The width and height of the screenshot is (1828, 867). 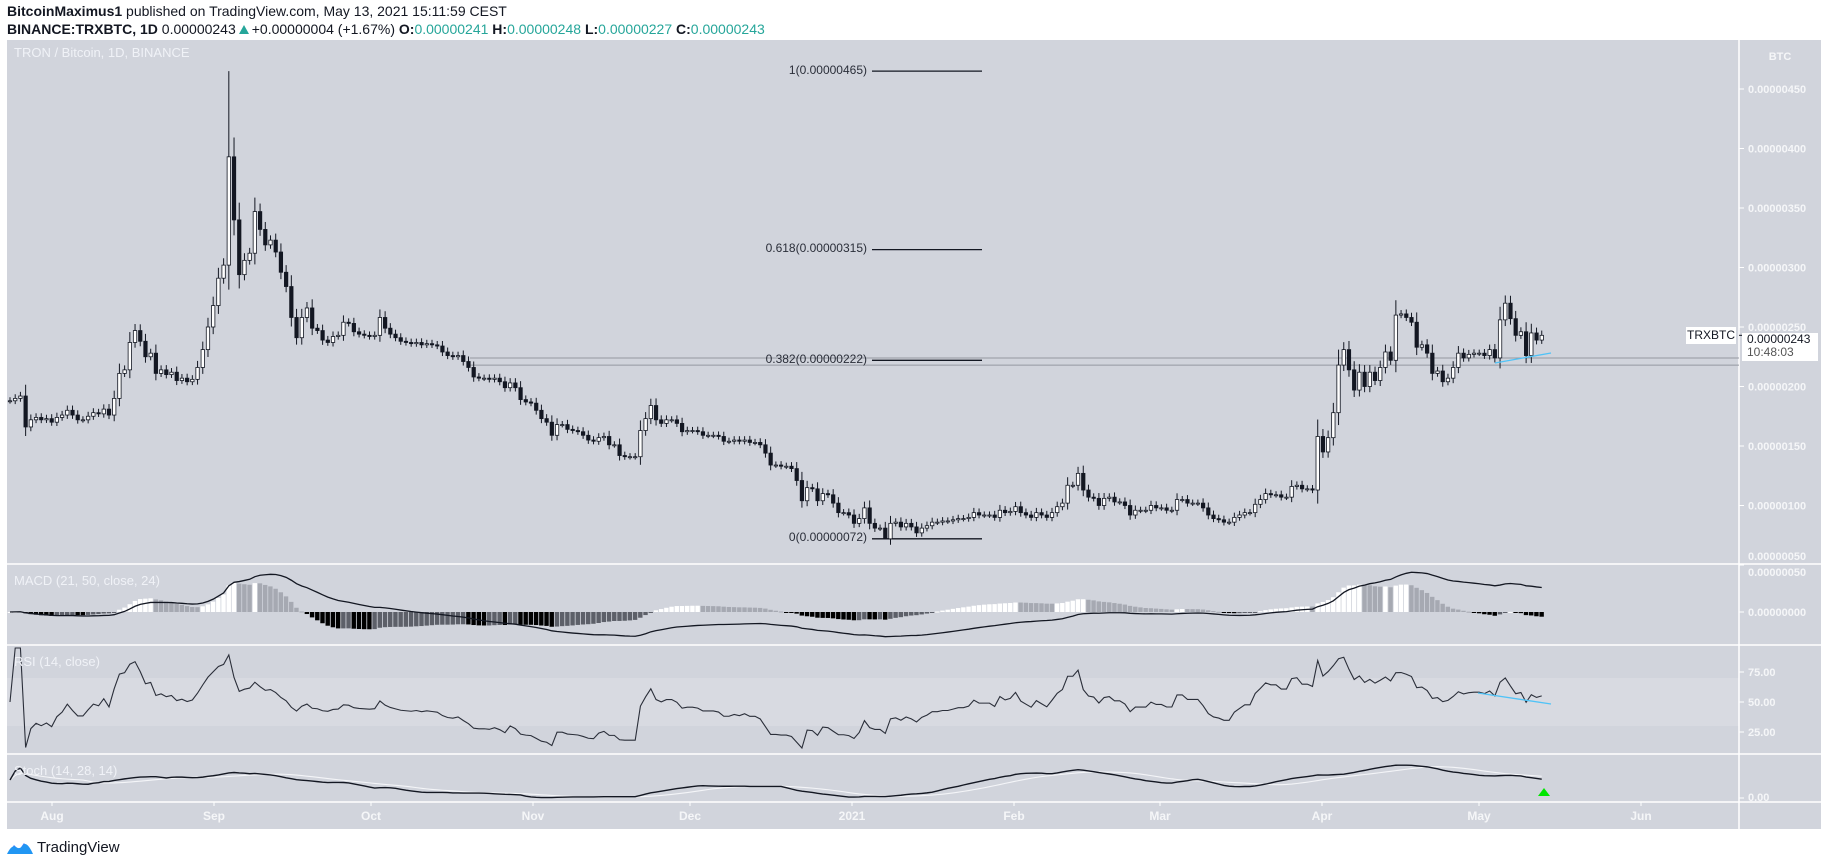 What do you see at coordinates (323, 29) in the screenshot?
I see `price-change: +0.00000004 (+1.67%)` at bounding box center [323, 29].